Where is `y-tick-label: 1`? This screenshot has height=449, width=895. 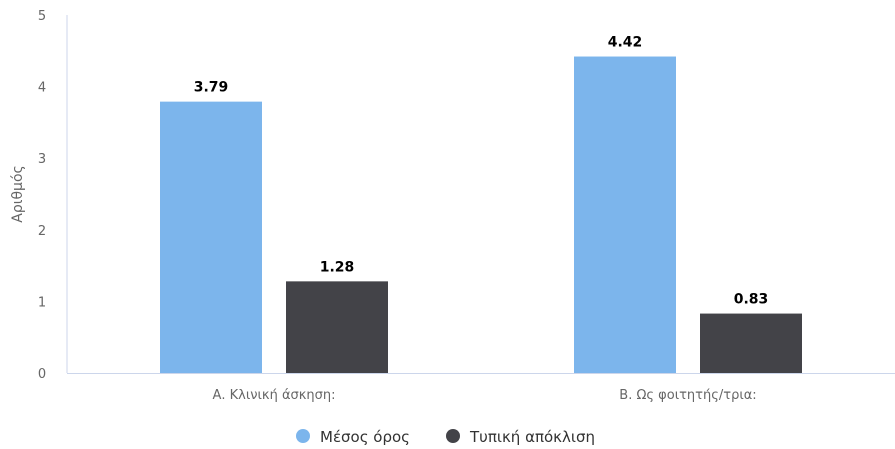 y-tick-label: 1 is located at coordinates (42, 302).